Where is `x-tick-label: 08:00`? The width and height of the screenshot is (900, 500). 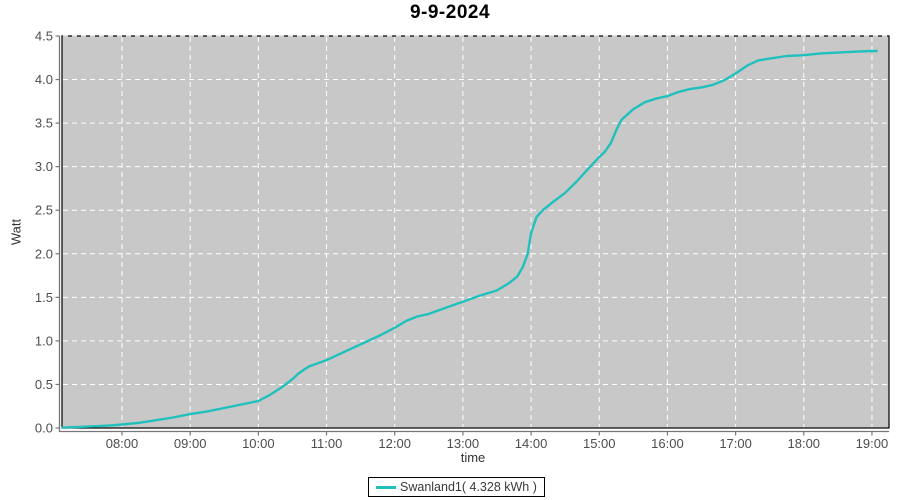
x-tick-label: 08:00 is located at coordinates (122, 443).